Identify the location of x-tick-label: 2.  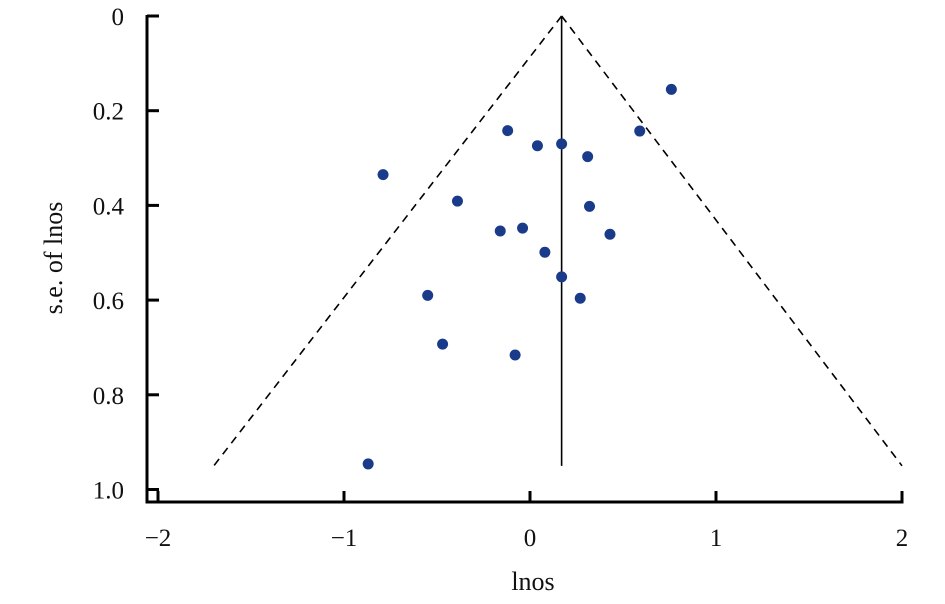
(902, 538).